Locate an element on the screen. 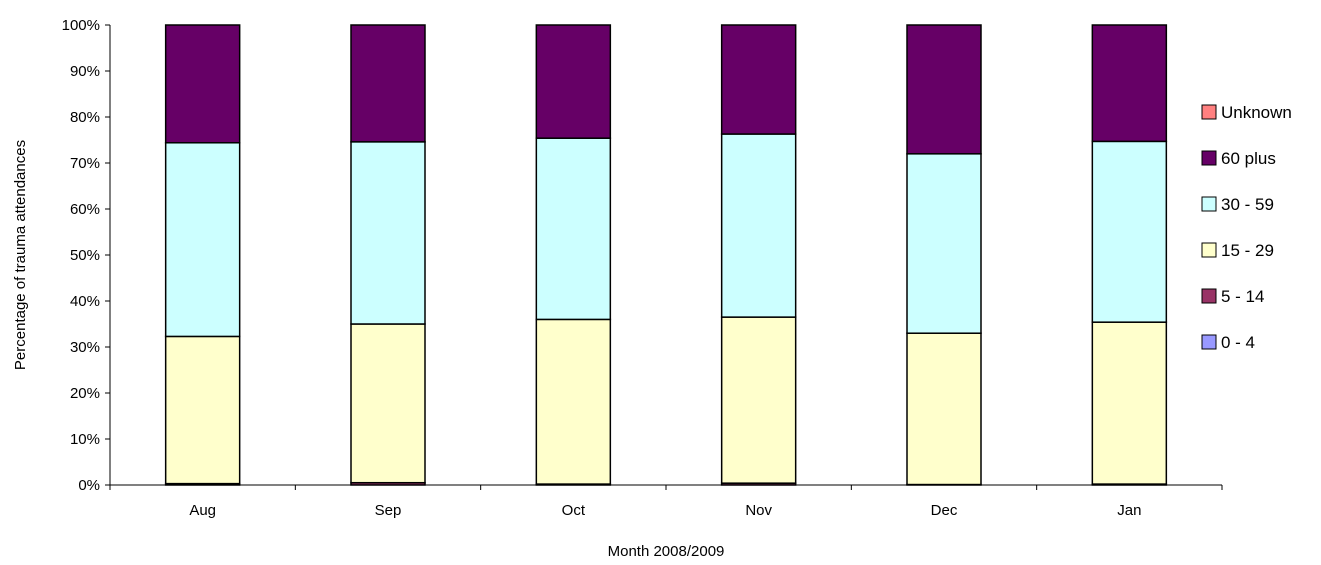 Image resolution: width=1321 pixels, height=565 pixels. y-tick-label: 0% is located at coordinates (89, 485).